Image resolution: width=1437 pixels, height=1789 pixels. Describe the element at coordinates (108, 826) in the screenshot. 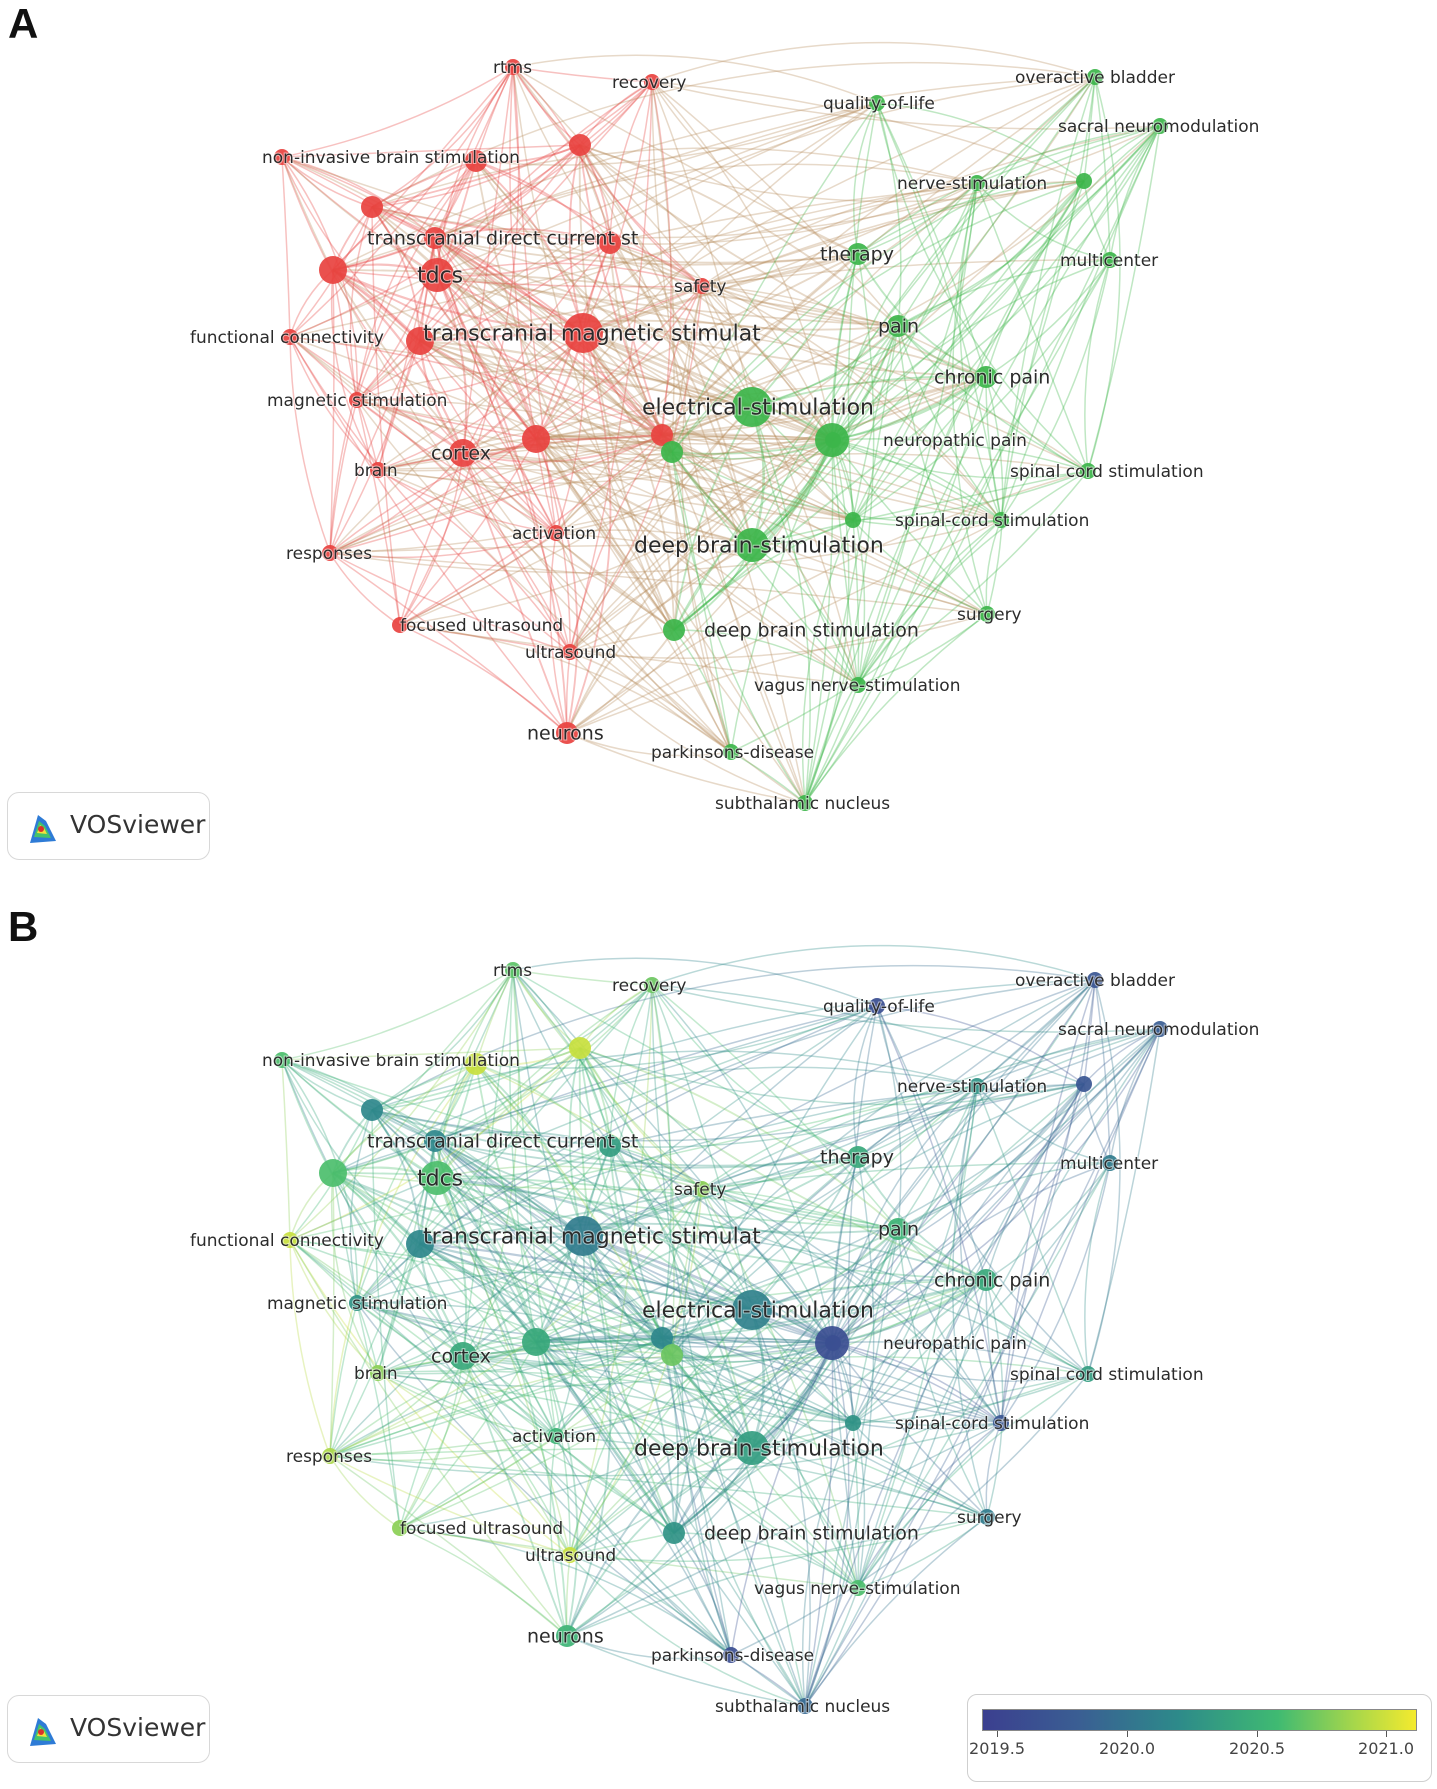

I see `vosviewer-badge: VOSviewer` at that location.